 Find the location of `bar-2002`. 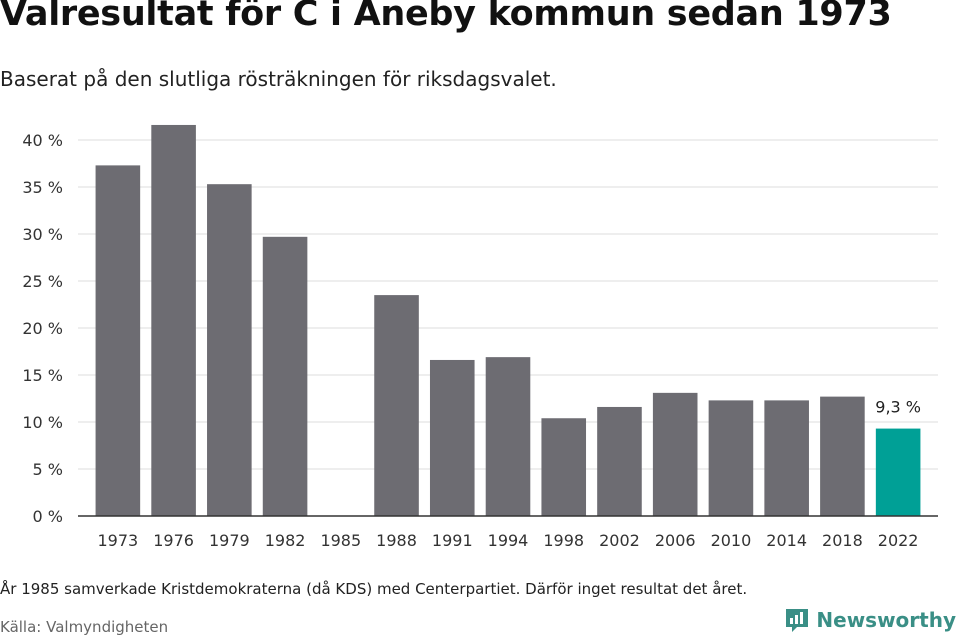

bar-2002 is located at coordinates (619, 461).